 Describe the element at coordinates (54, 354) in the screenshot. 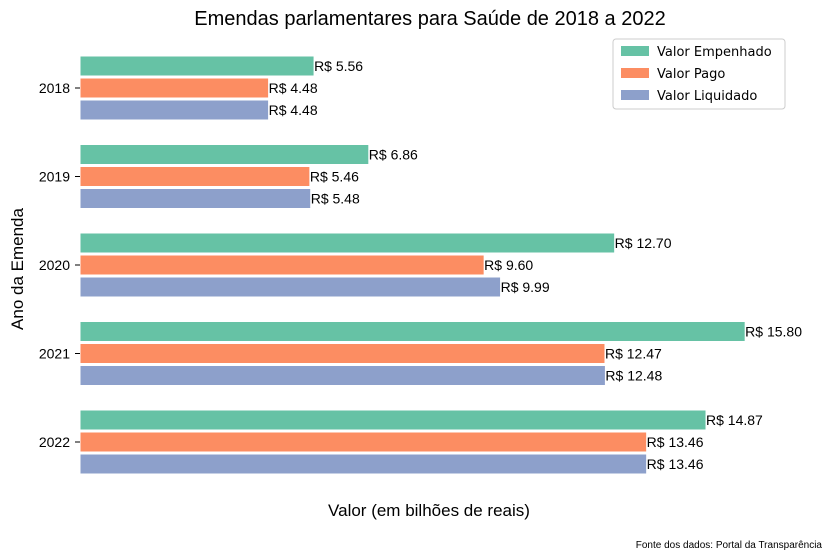

I see `y-tick-label: 2021` at that location.